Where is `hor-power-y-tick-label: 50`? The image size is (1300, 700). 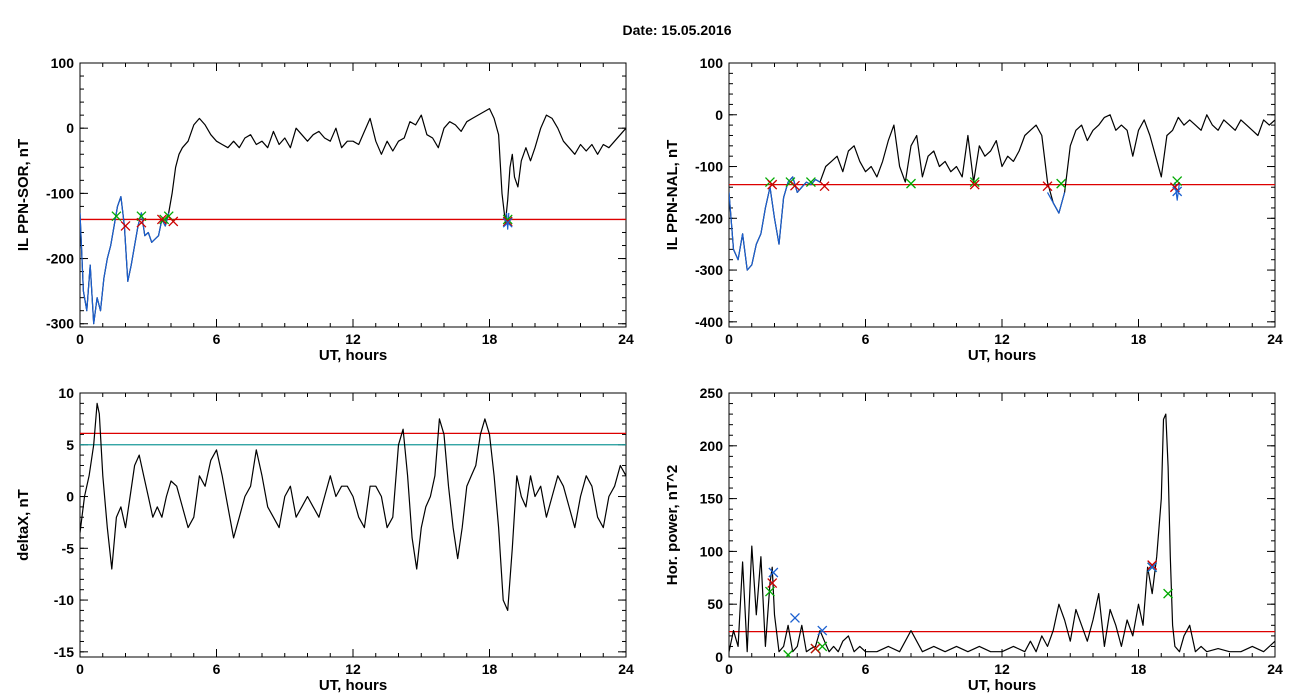 hor-power-y-tick-label: 50 is located at coordinates (715, 604).